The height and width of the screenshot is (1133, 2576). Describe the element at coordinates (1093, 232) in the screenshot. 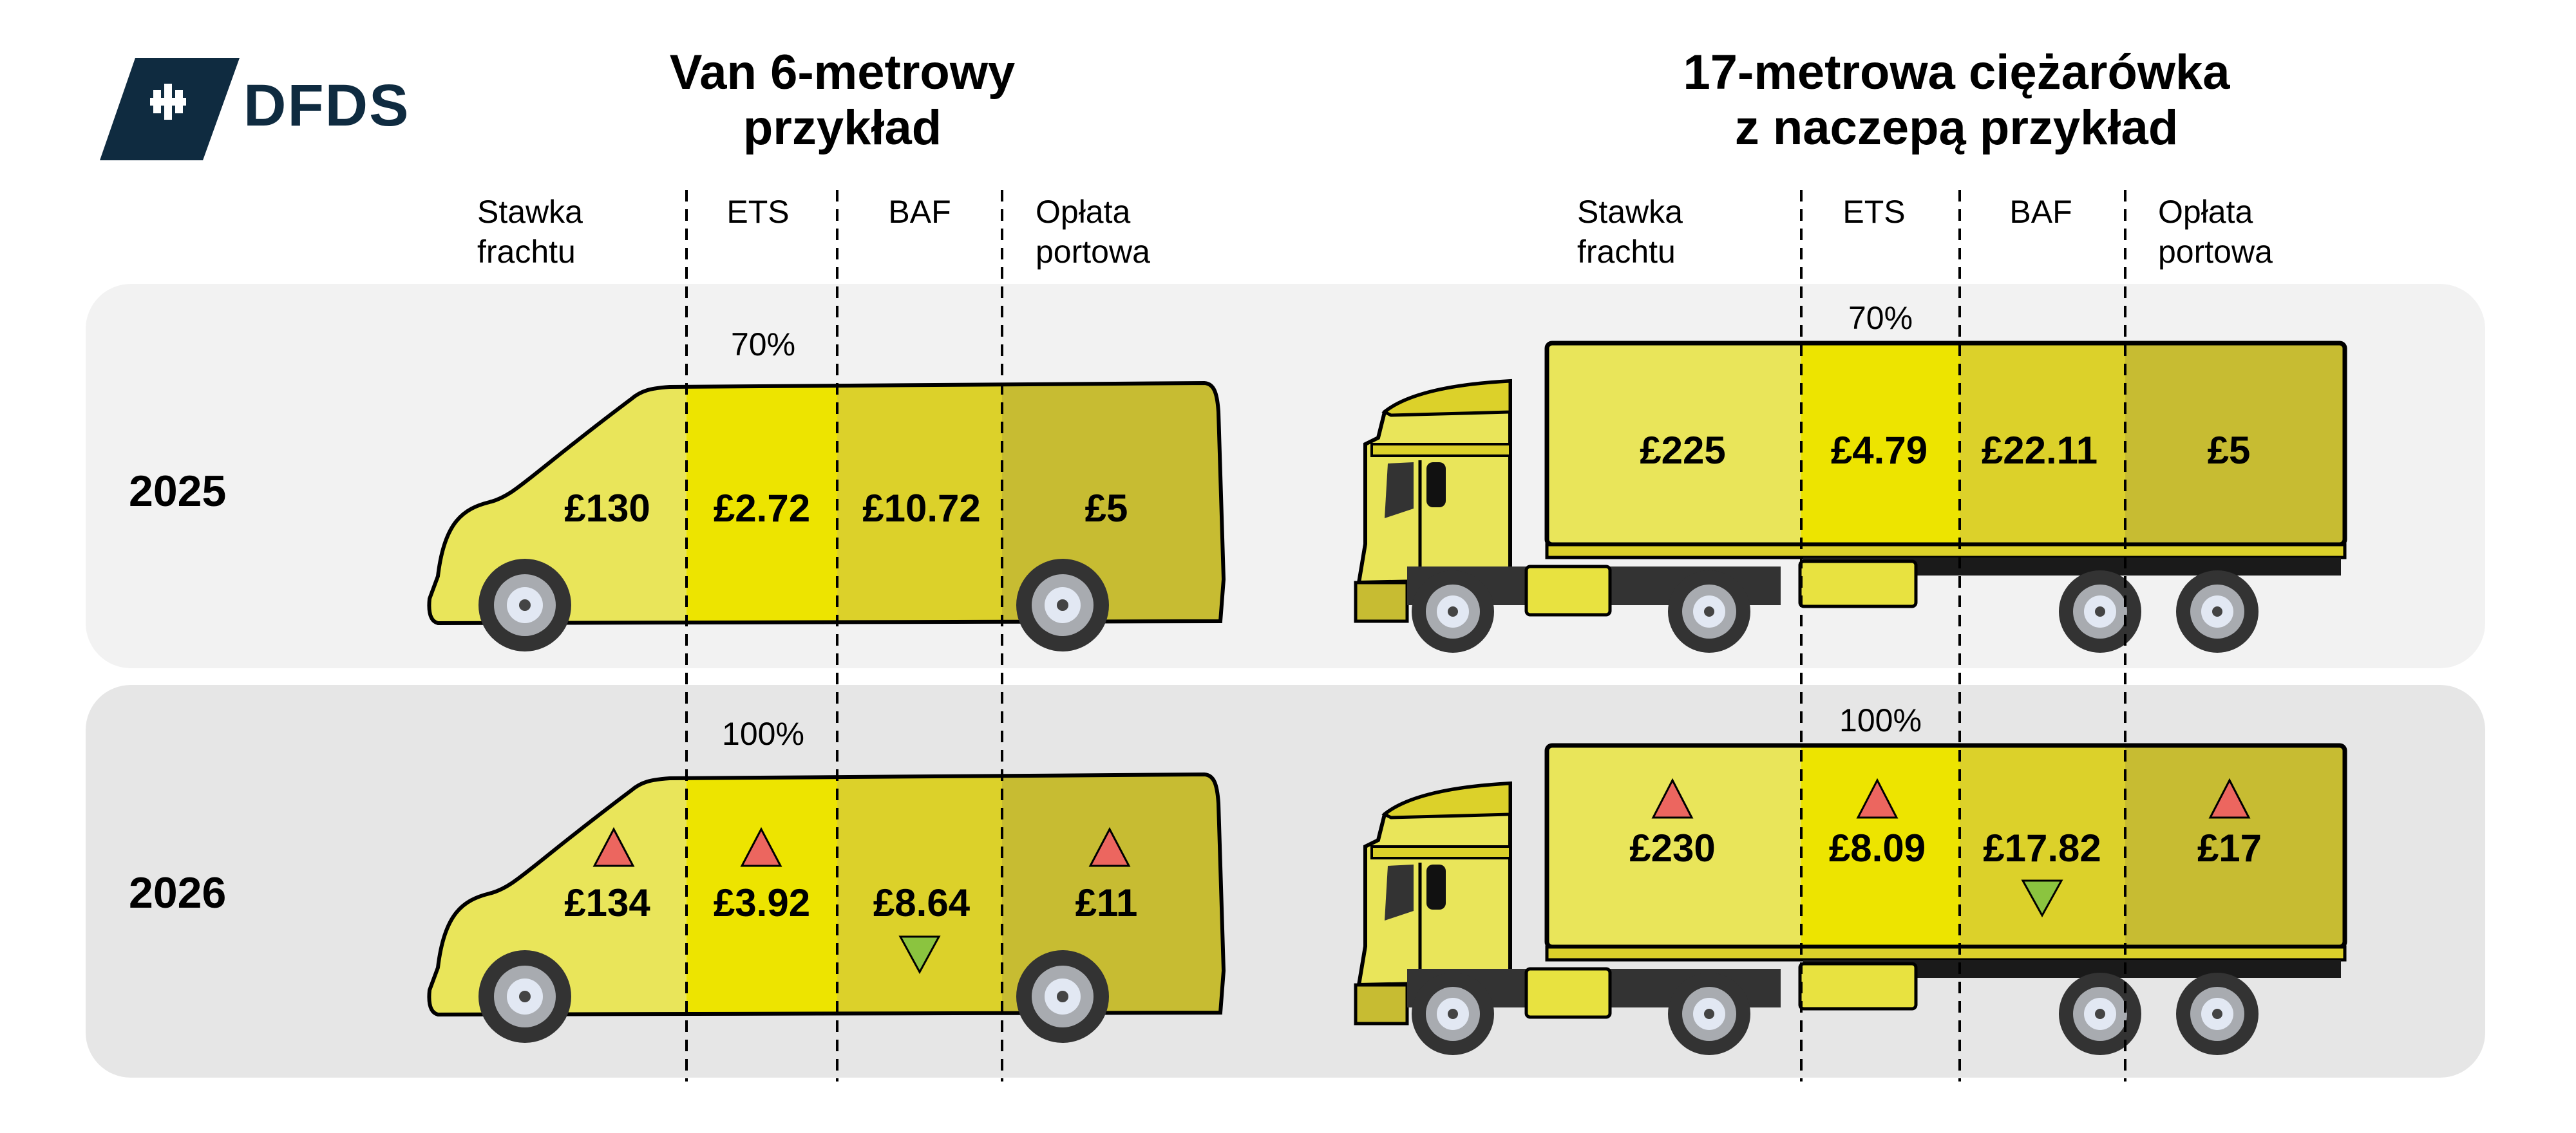

I see `van-header-port: Opłata portowa` at that location.